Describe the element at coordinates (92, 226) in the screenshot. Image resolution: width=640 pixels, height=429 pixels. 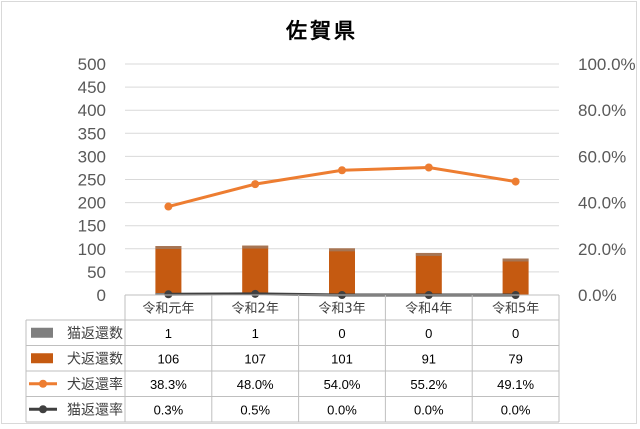
I see `y-left-tick-label: 150` at that location.